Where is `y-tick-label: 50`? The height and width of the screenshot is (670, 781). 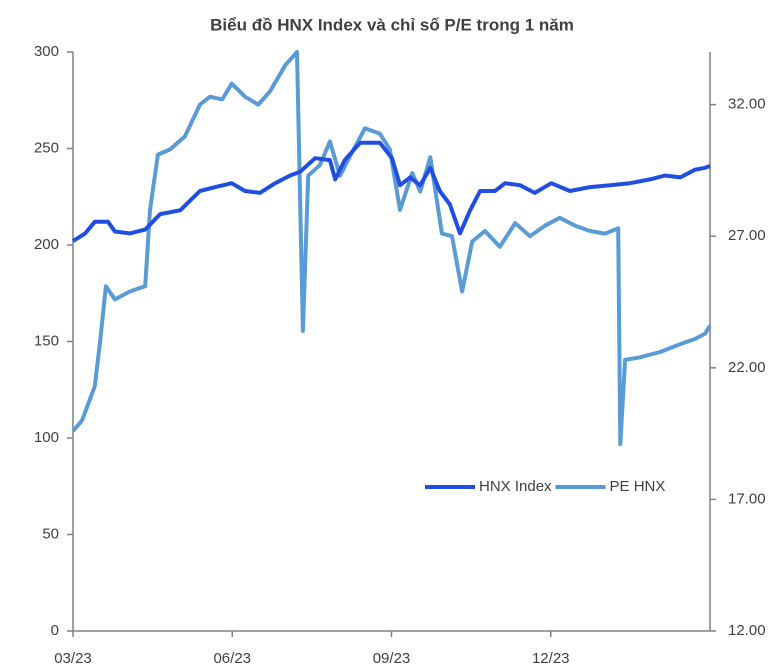 y-tick-label: 50 is located at coordinates (50, 533).